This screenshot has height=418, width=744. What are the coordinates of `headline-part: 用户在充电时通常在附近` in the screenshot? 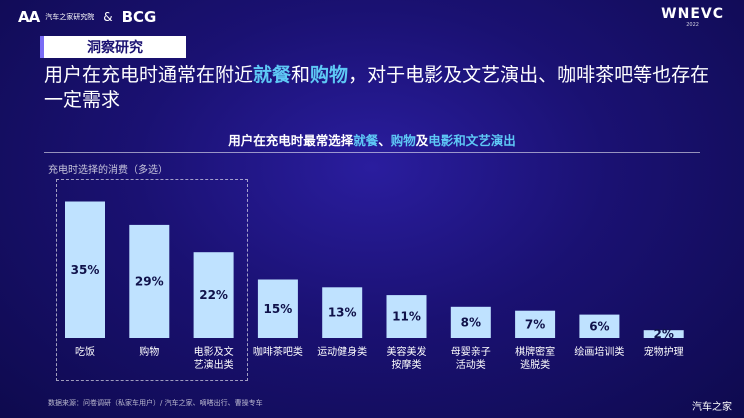 It's located at (149, 75).